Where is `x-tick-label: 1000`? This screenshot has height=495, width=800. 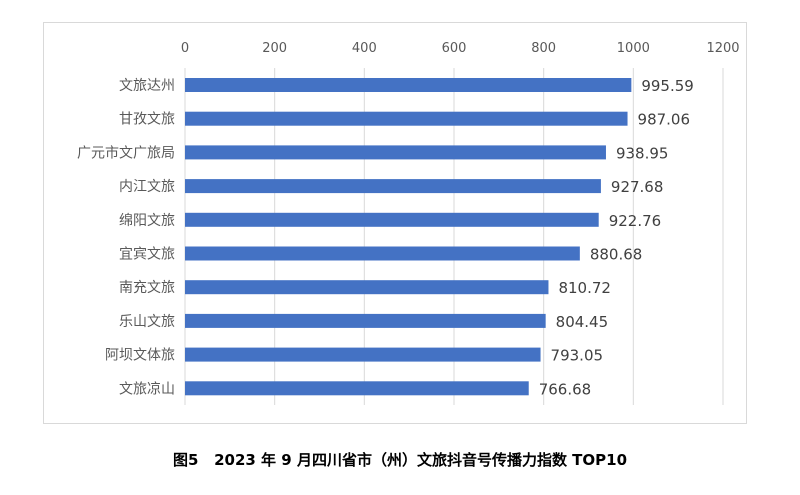
x-tick-label: 1000 is located at coordinates (633, 48).